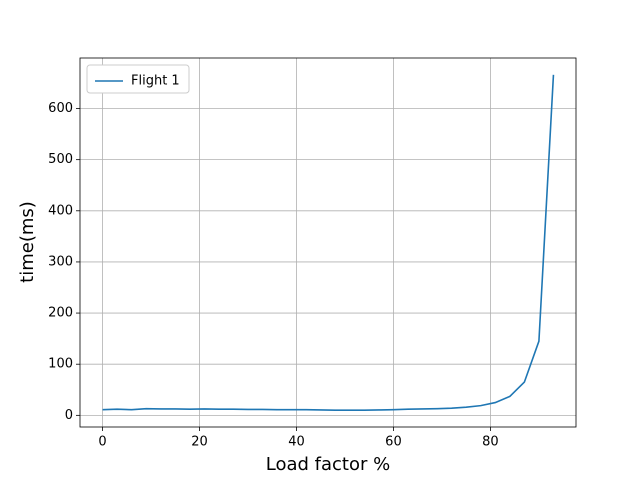  What do you see at coordinates (102, 442) in the screenshot?
I see `x-tick-label: 0` at bounding box center [102, 442].